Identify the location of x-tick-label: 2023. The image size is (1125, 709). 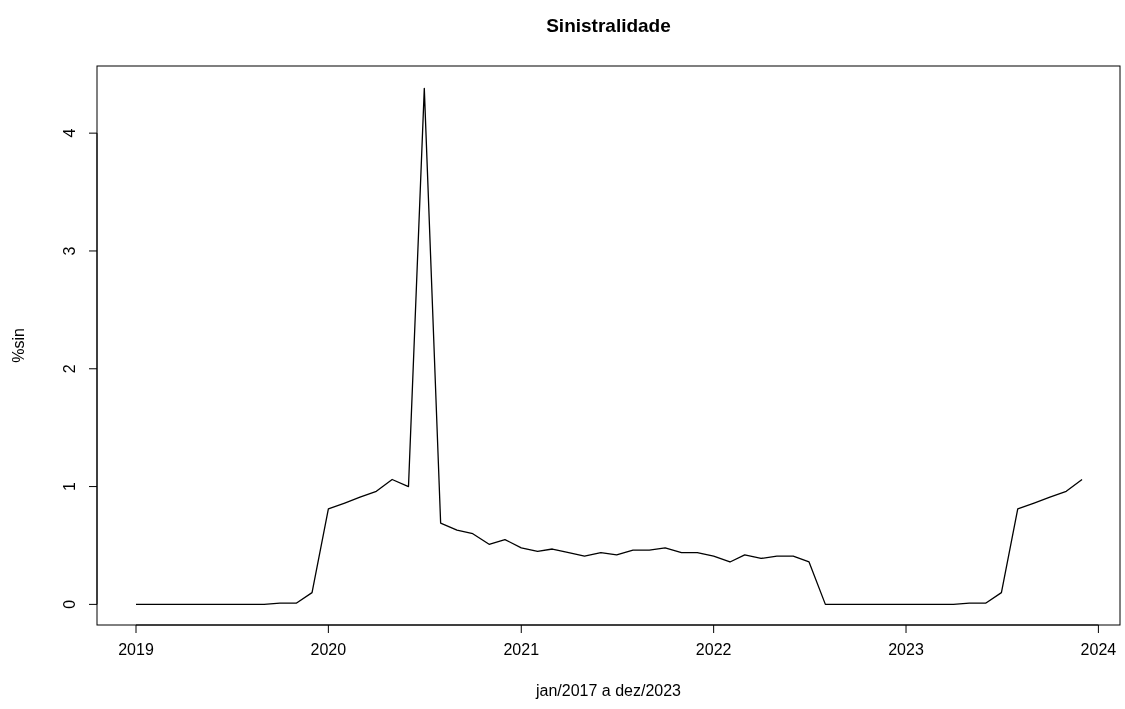
(906, 649).